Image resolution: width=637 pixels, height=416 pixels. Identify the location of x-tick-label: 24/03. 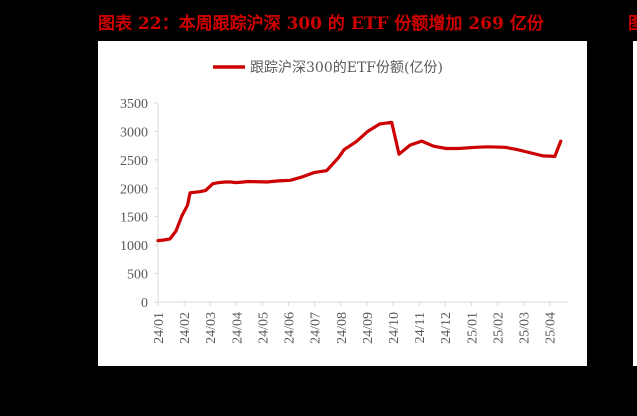
(211, 328).